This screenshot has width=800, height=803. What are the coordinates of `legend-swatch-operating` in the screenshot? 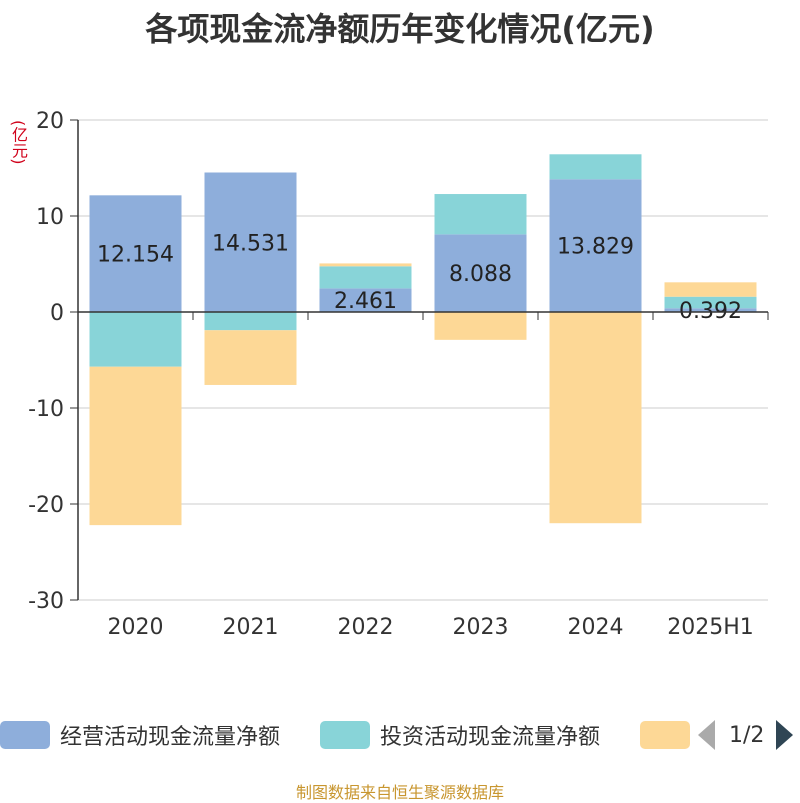 It's located at (25, 735).